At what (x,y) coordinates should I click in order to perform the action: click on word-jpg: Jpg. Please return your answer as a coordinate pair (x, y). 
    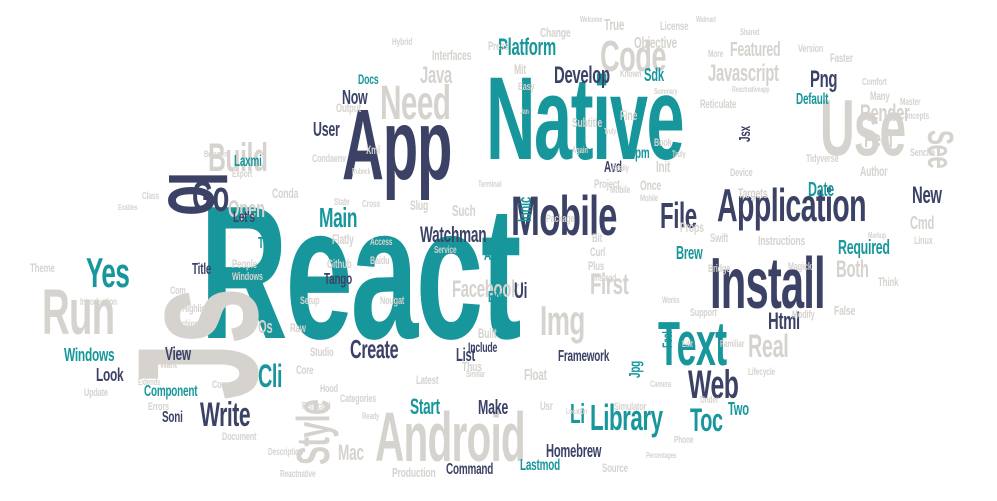
    Looking at the image, I should click on (635, 369).